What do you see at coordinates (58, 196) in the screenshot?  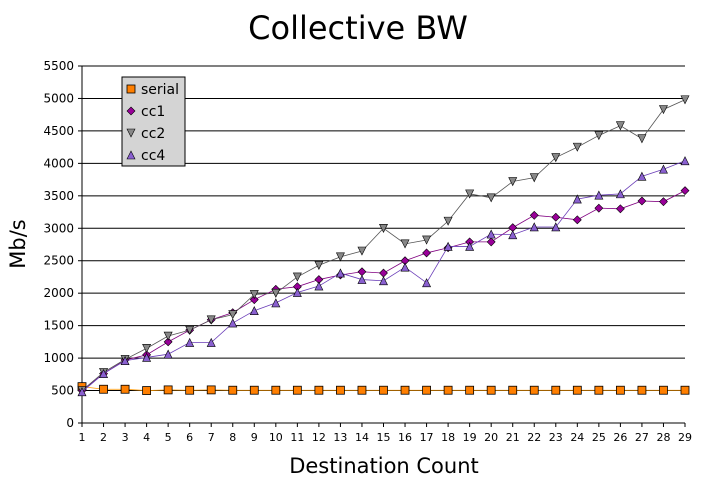 I see `y-tick-label: 3500` at bounding box center [58, 196].